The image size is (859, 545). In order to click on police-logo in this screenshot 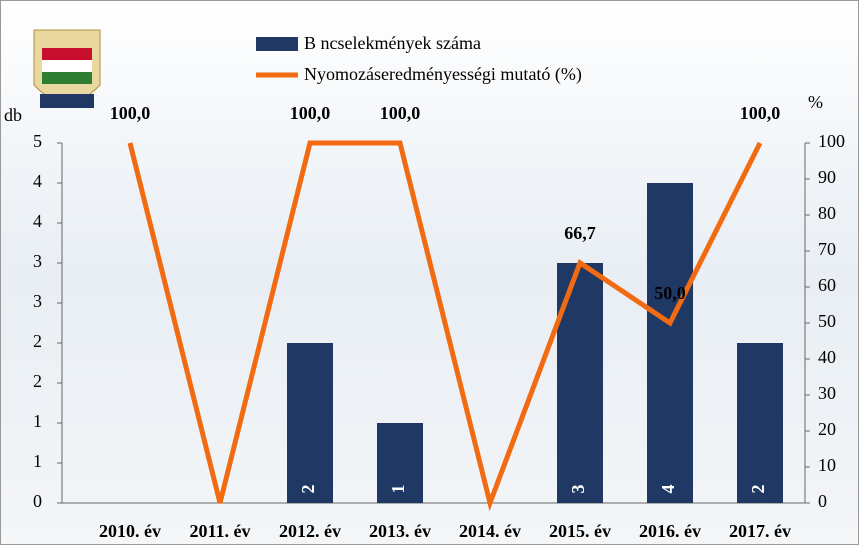, I will do `click(67, 68)`.